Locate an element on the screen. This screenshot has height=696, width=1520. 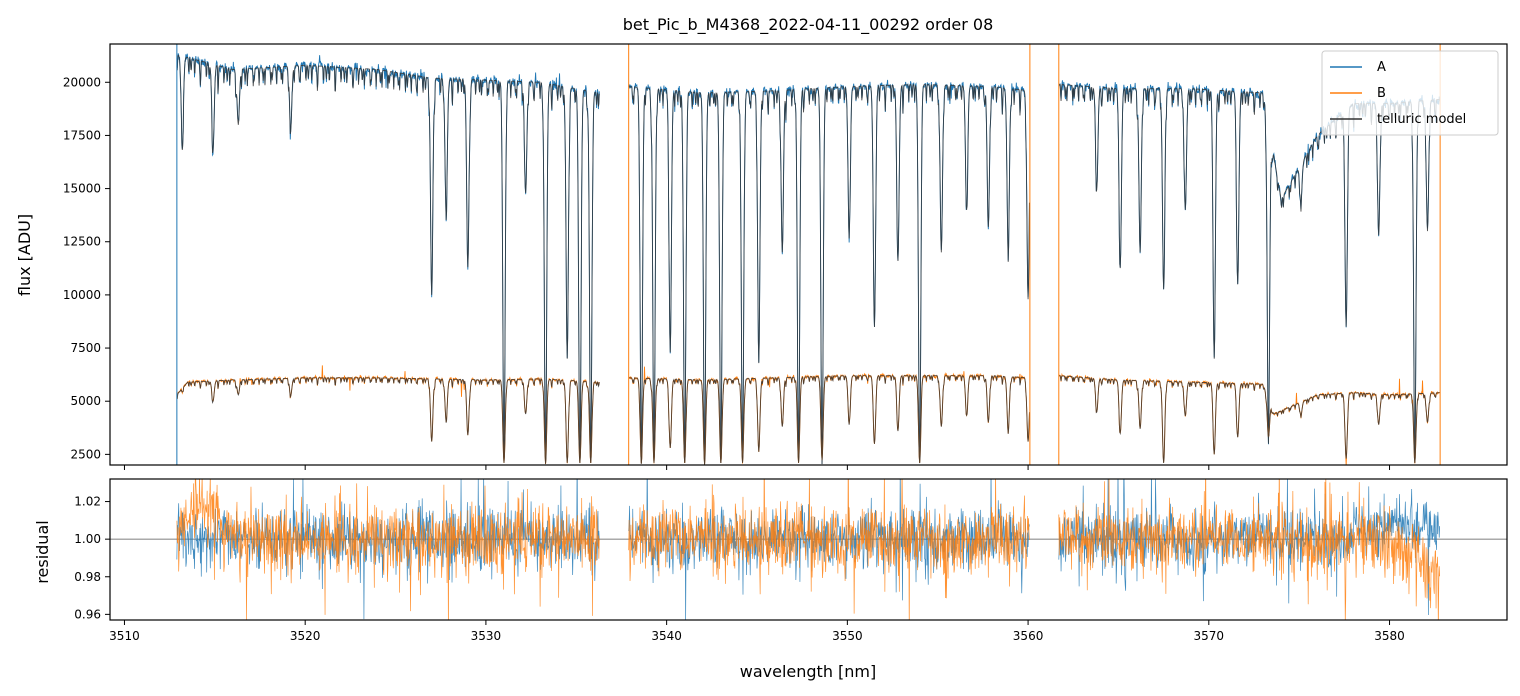
residual-y-tick-label-3: 1.02 is located at coordinates (87, 502).